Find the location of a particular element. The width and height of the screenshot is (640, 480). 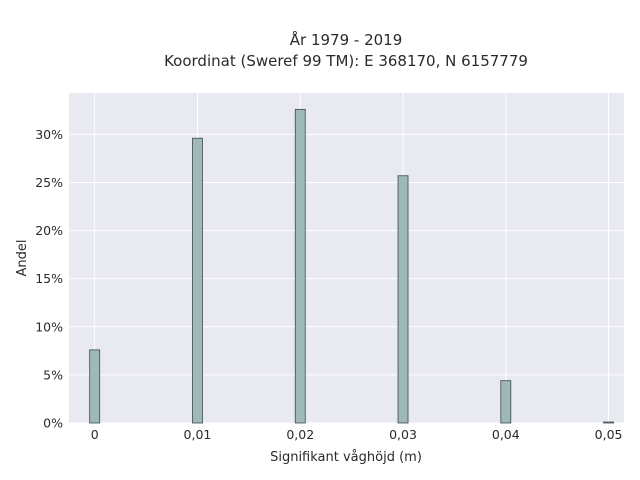

x-tick-label: 0,05 is located at coordinates (609, 434).